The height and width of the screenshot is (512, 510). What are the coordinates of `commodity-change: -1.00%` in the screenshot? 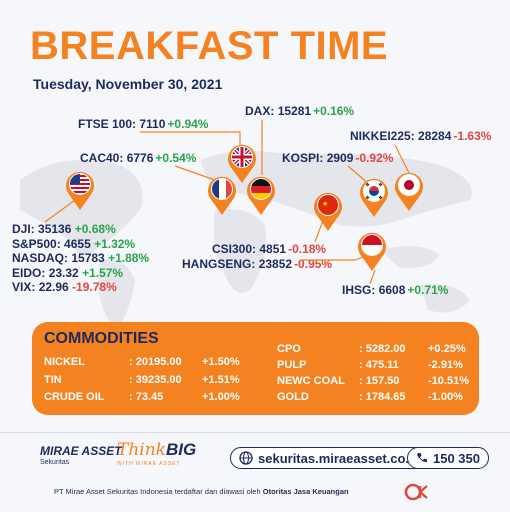 It's located at (445, 397).